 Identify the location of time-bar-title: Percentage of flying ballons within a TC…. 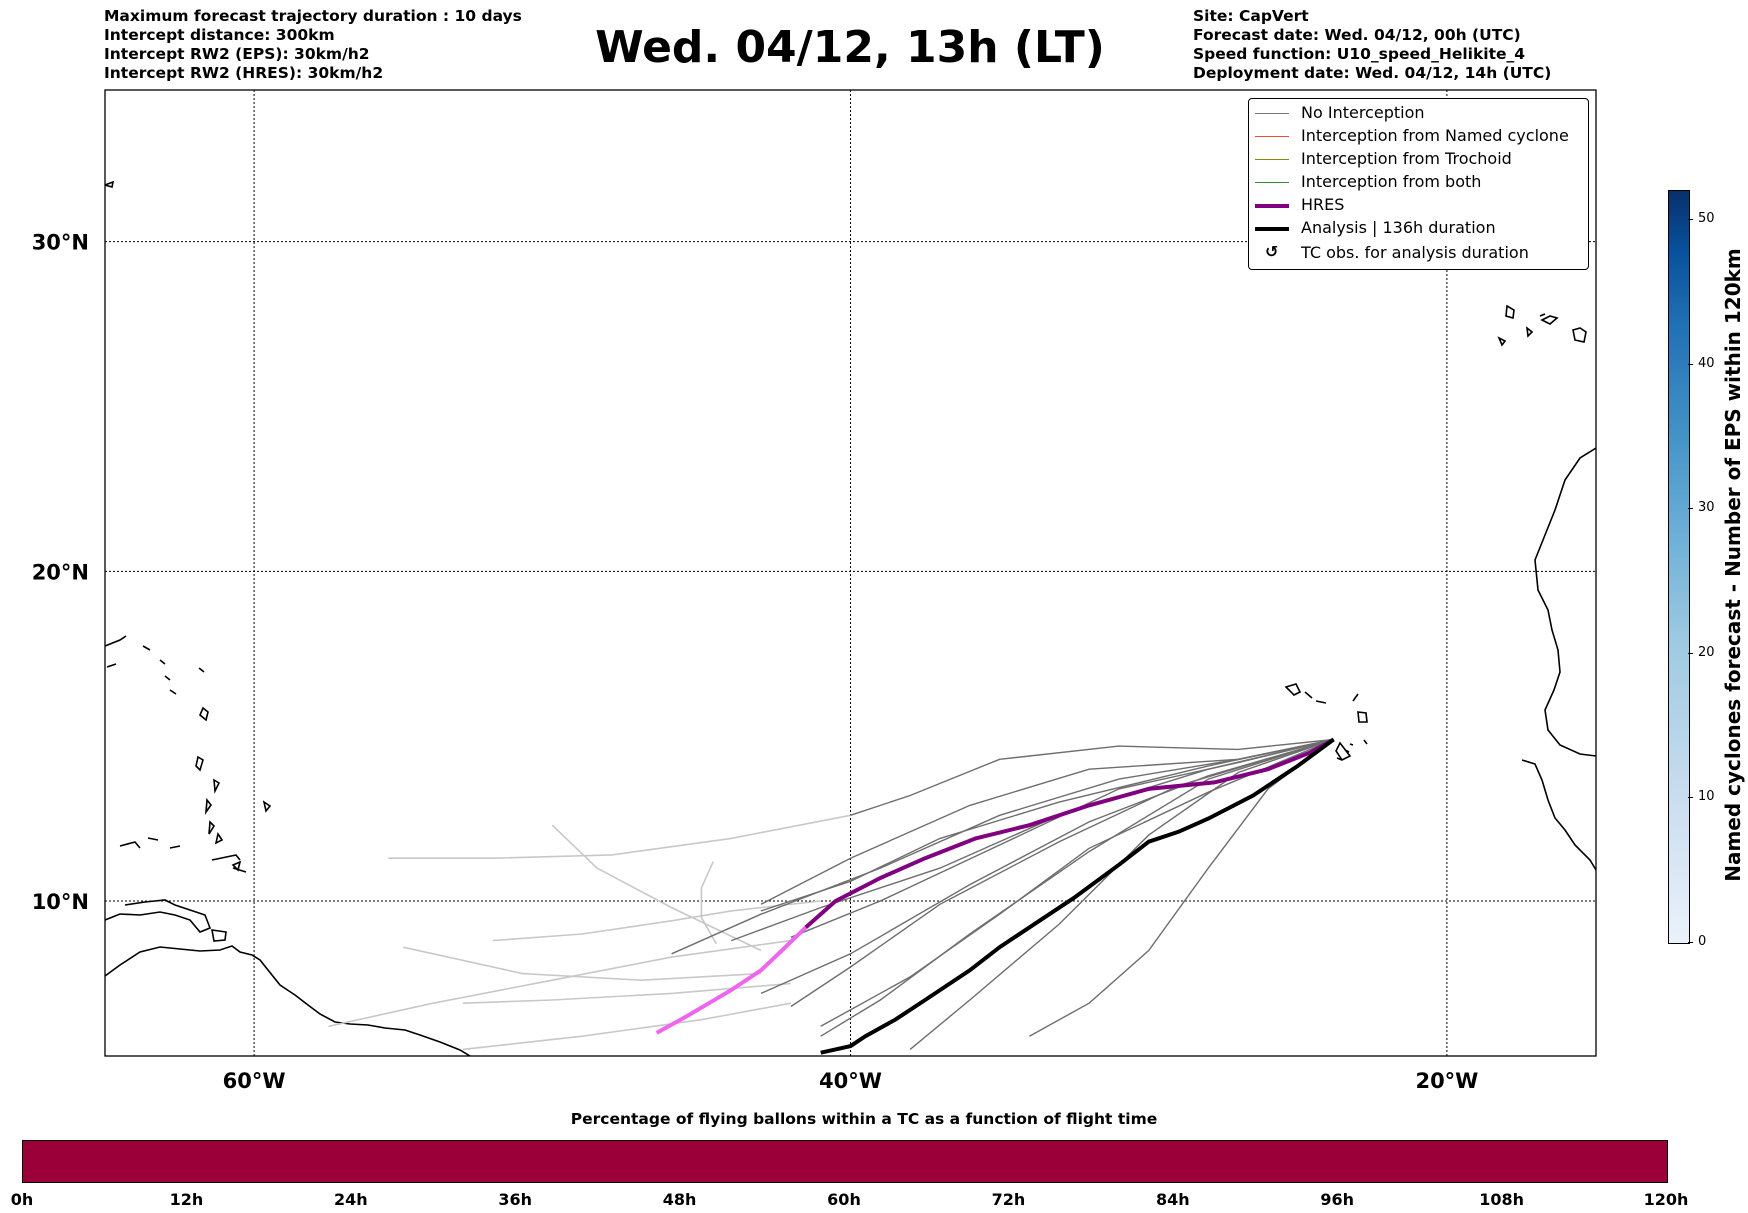
(864, 1119).